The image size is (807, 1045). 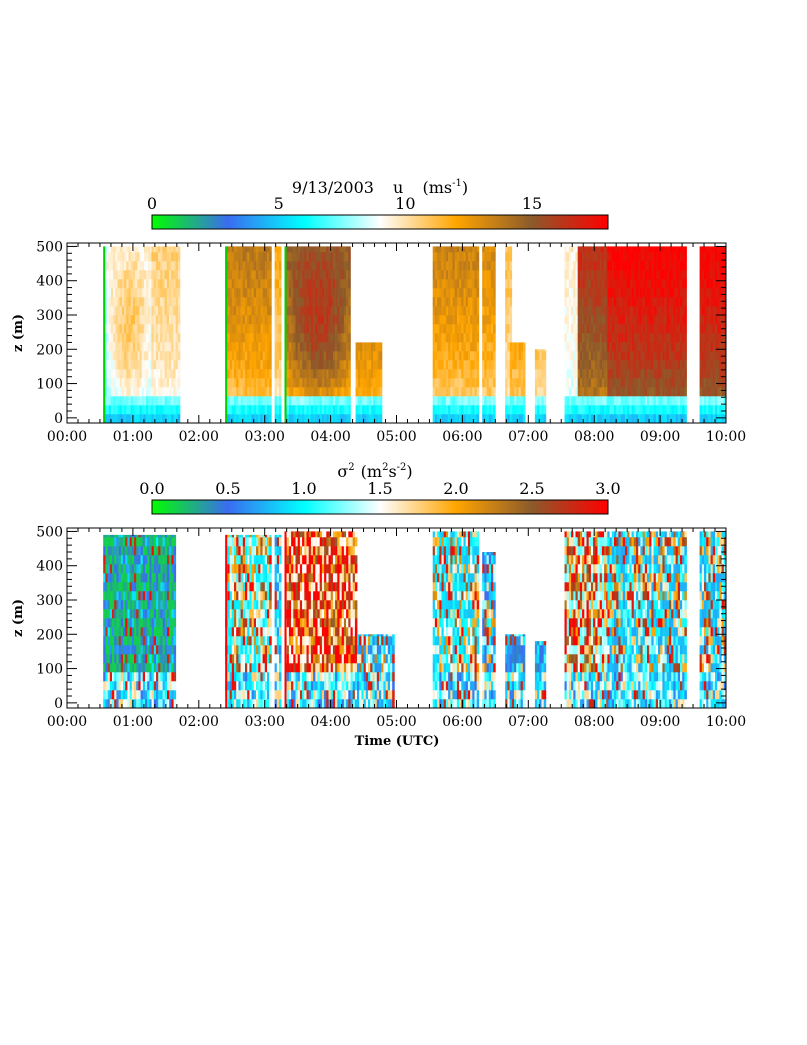 What do you see at coordinates (660, 437) in the screenshot?
I see `x-tick-label: 09:00` at bounding box center [660, 437].